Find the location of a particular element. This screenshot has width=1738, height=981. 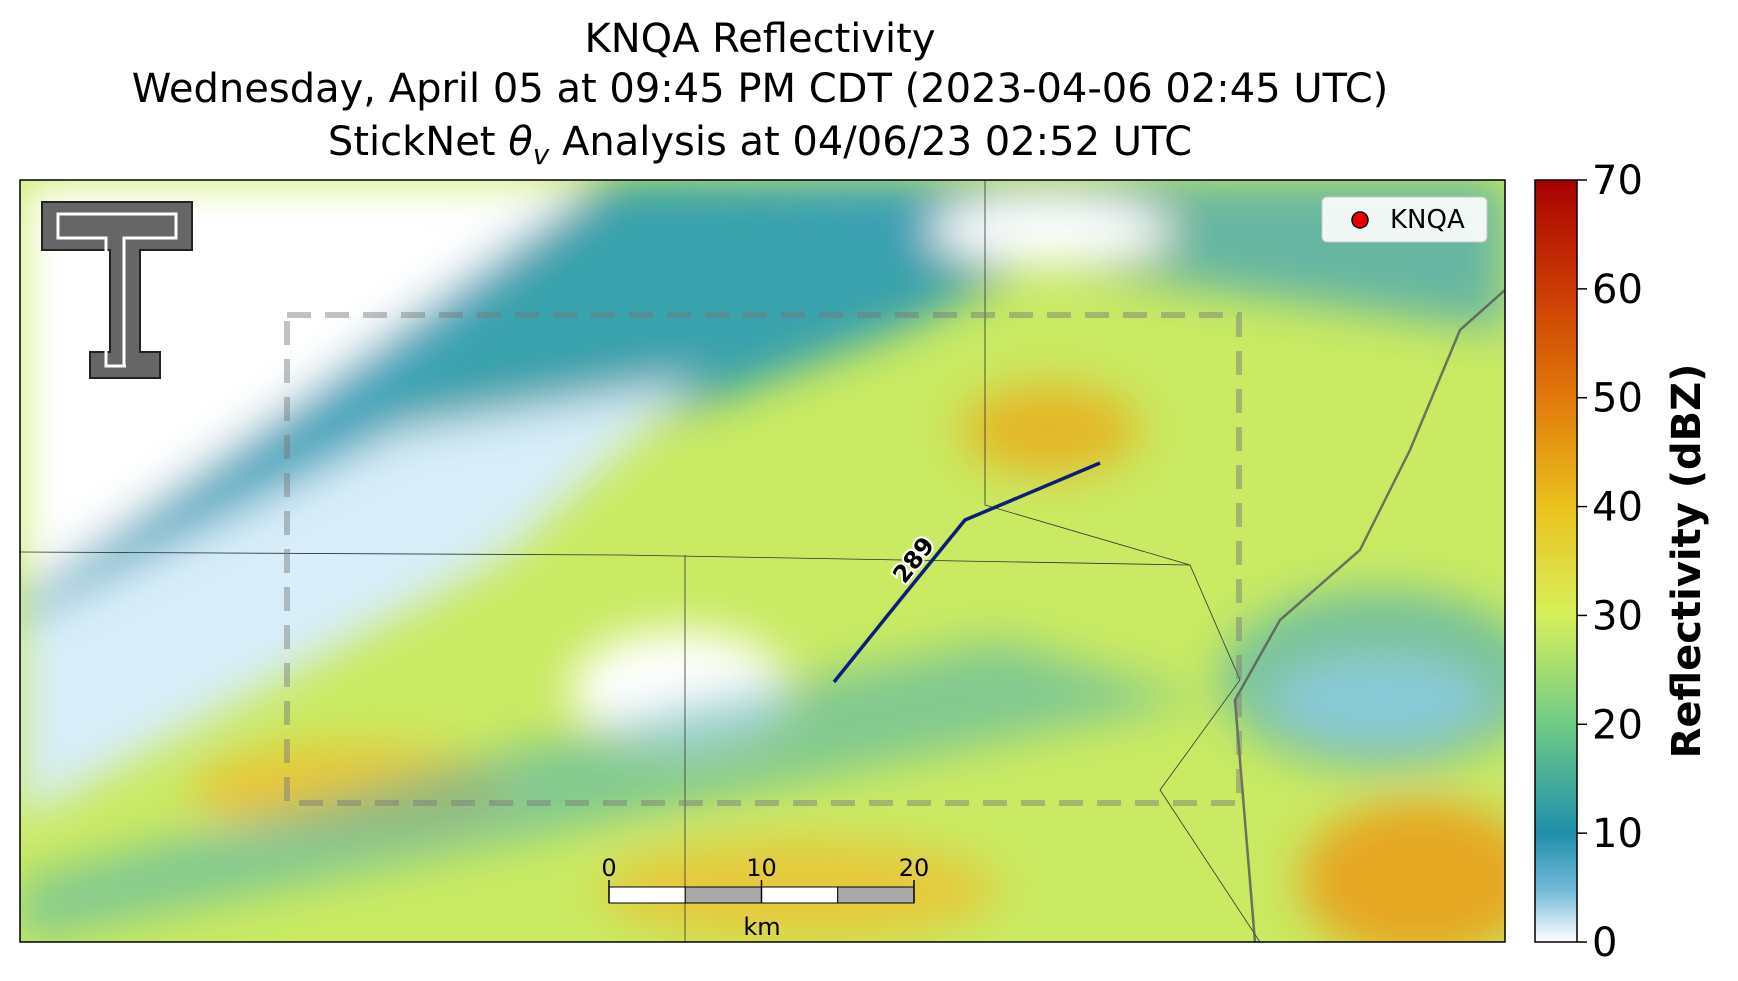

colorbar-tick-label: 40 is located at coordinates (1617, 508).